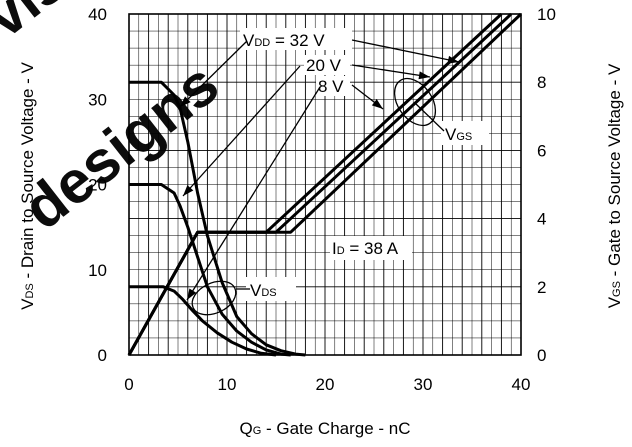 Image resolution: width=632 pixels, height=447 pixels. Describe the element at coordinates (102, 355) in the screenshot. I see `y-left-tick-label: 0` at that location.